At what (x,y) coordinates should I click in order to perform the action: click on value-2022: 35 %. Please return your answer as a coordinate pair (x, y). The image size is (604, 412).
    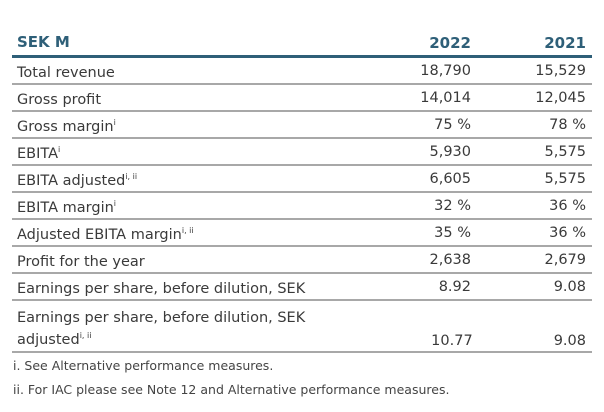
    Looking at the image, I should click on (452, 232).